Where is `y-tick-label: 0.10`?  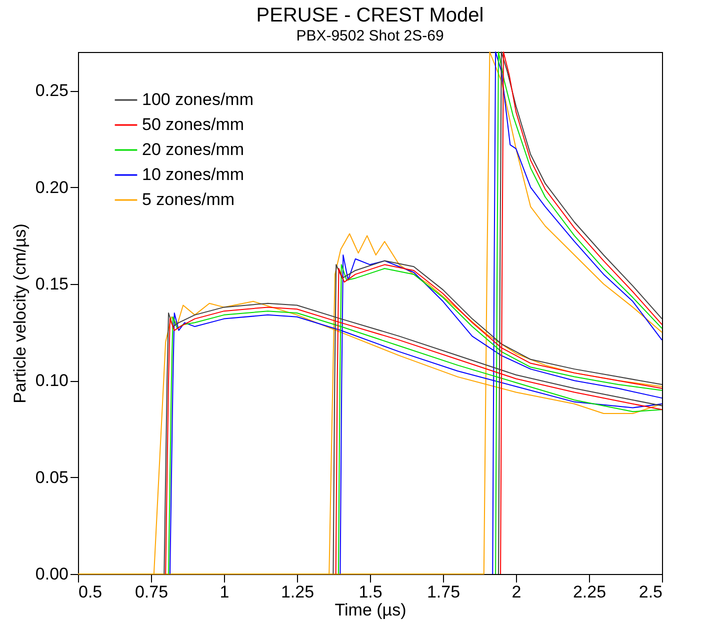 y-tick-label: 0.10 is located at coordinates (51, 380).